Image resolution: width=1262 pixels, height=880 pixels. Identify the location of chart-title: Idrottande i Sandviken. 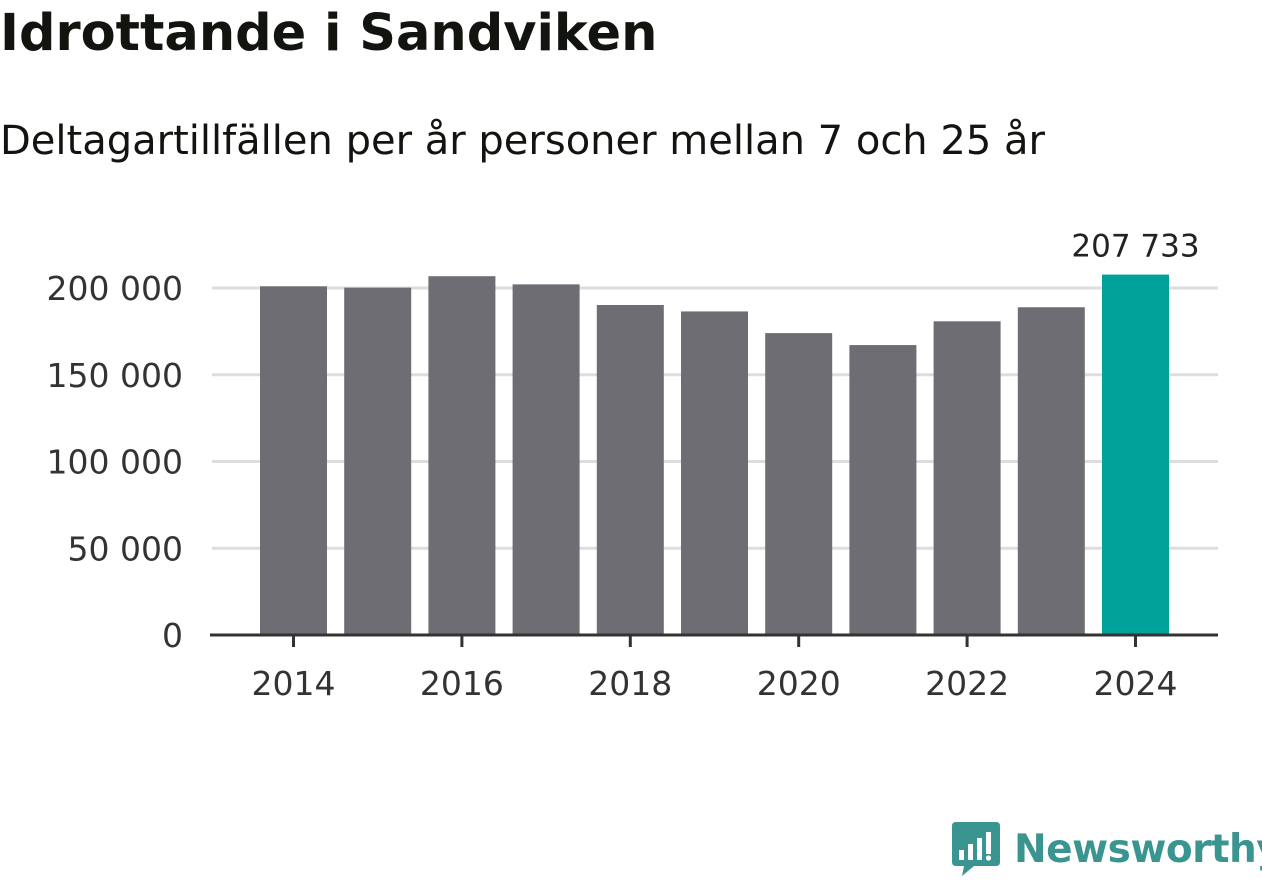
(329, 33).